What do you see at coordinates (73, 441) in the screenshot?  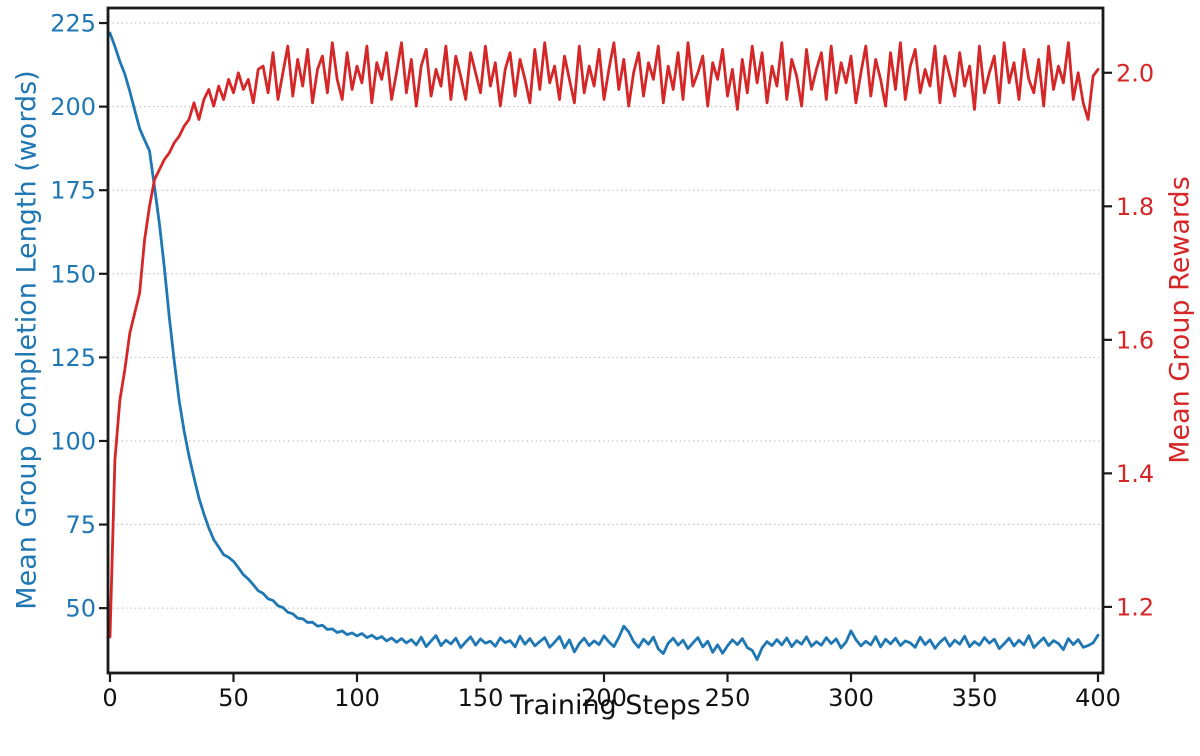 I see `left-y-tick-label: 100` at bounding box center [73, 441].